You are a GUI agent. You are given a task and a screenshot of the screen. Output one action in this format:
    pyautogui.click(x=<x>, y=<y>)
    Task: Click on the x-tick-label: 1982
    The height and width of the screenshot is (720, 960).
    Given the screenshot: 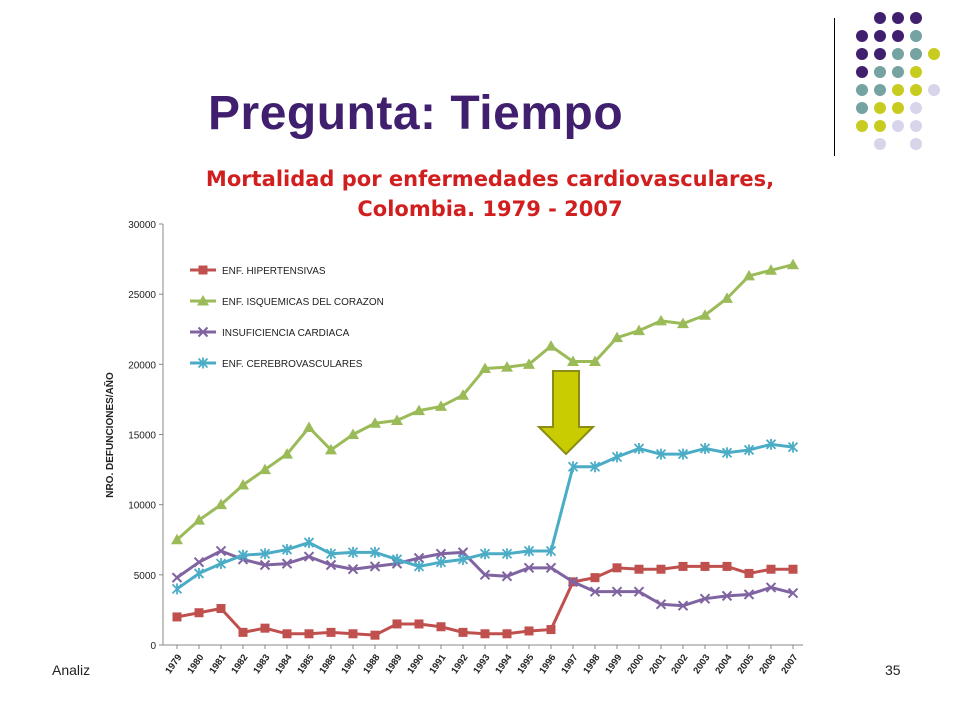 What is the action you would take?
    pyautogui.click(x=239, y=664)
    